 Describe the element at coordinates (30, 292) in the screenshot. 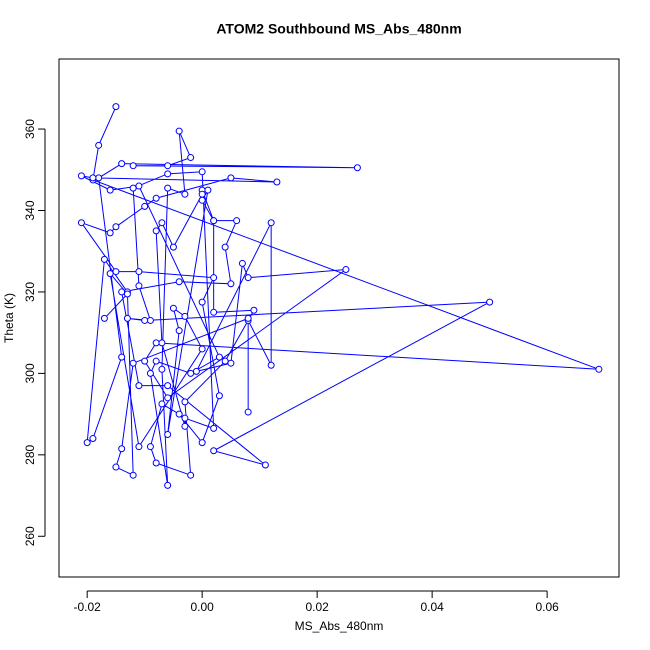

I see `y-tick-label: 320` at that location.